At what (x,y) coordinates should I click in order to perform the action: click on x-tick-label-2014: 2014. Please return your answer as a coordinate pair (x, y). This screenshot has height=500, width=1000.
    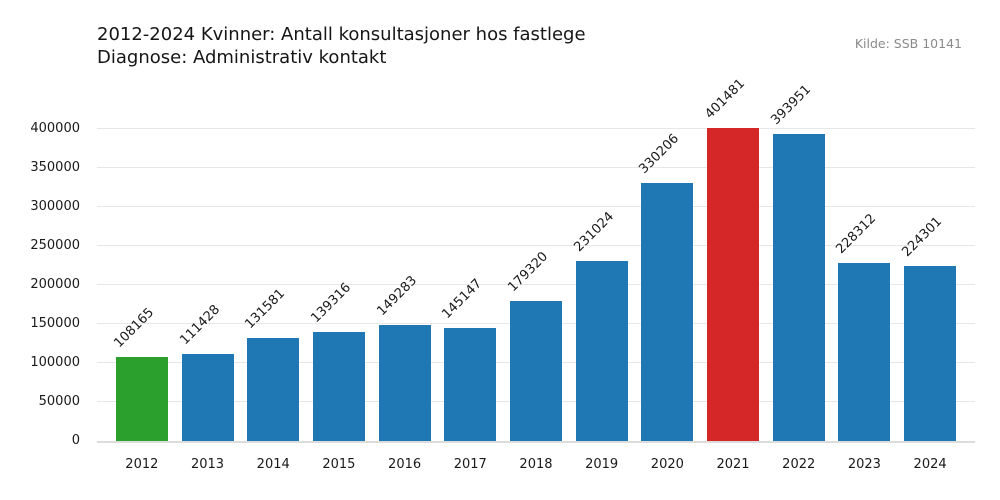
    Looking at the image, I should click on (273, 464).